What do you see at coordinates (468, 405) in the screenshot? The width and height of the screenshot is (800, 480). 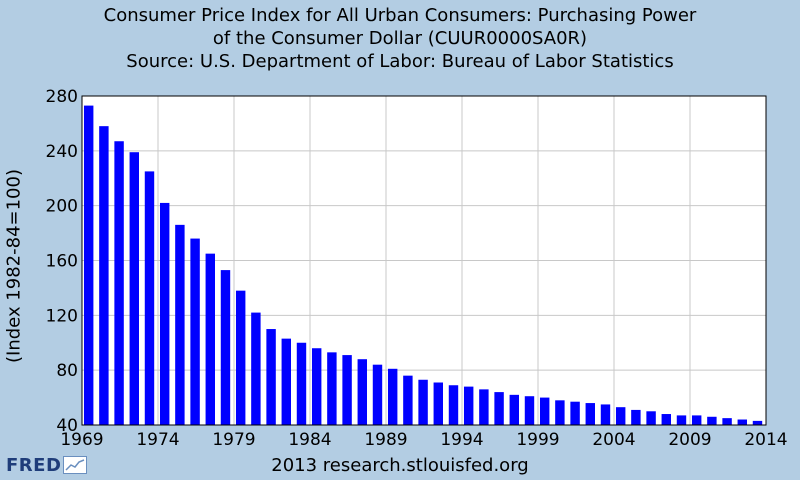 I see `bar-1994` at bounding box center [468, 405].